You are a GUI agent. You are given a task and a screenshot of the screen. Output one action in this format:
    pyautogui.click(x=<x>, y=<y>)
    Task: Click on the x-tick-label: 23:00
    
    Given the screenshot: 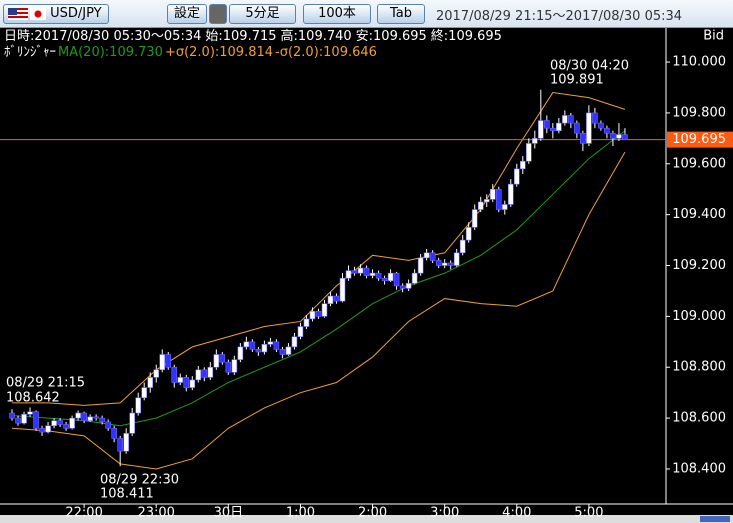 What is the action you would take?
    pyautogui.click(x=155, y=513)
    